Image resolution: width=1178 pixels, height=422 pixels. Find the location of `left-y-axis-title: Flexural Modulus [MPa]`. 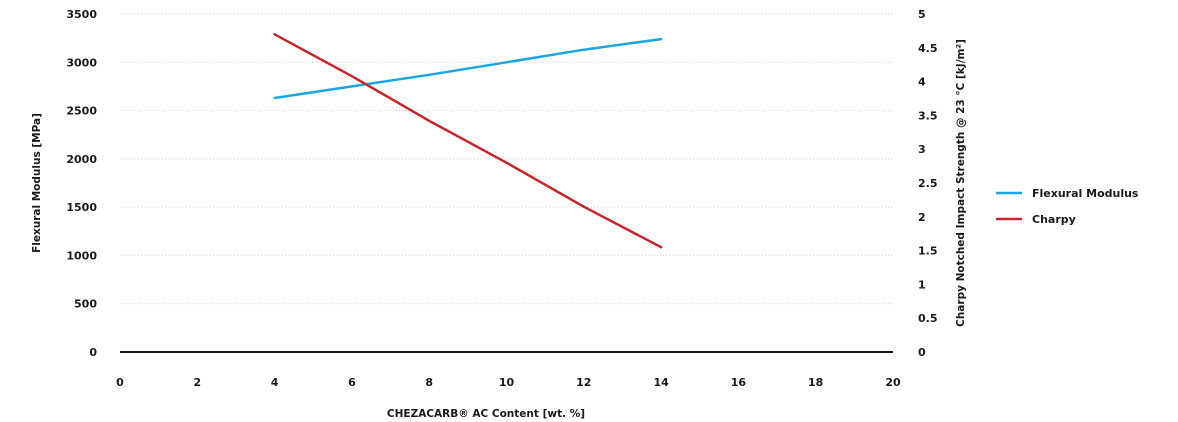

left-y-axis-title: Flexural Modulus [MPa] is located at coordinates (37, 183).